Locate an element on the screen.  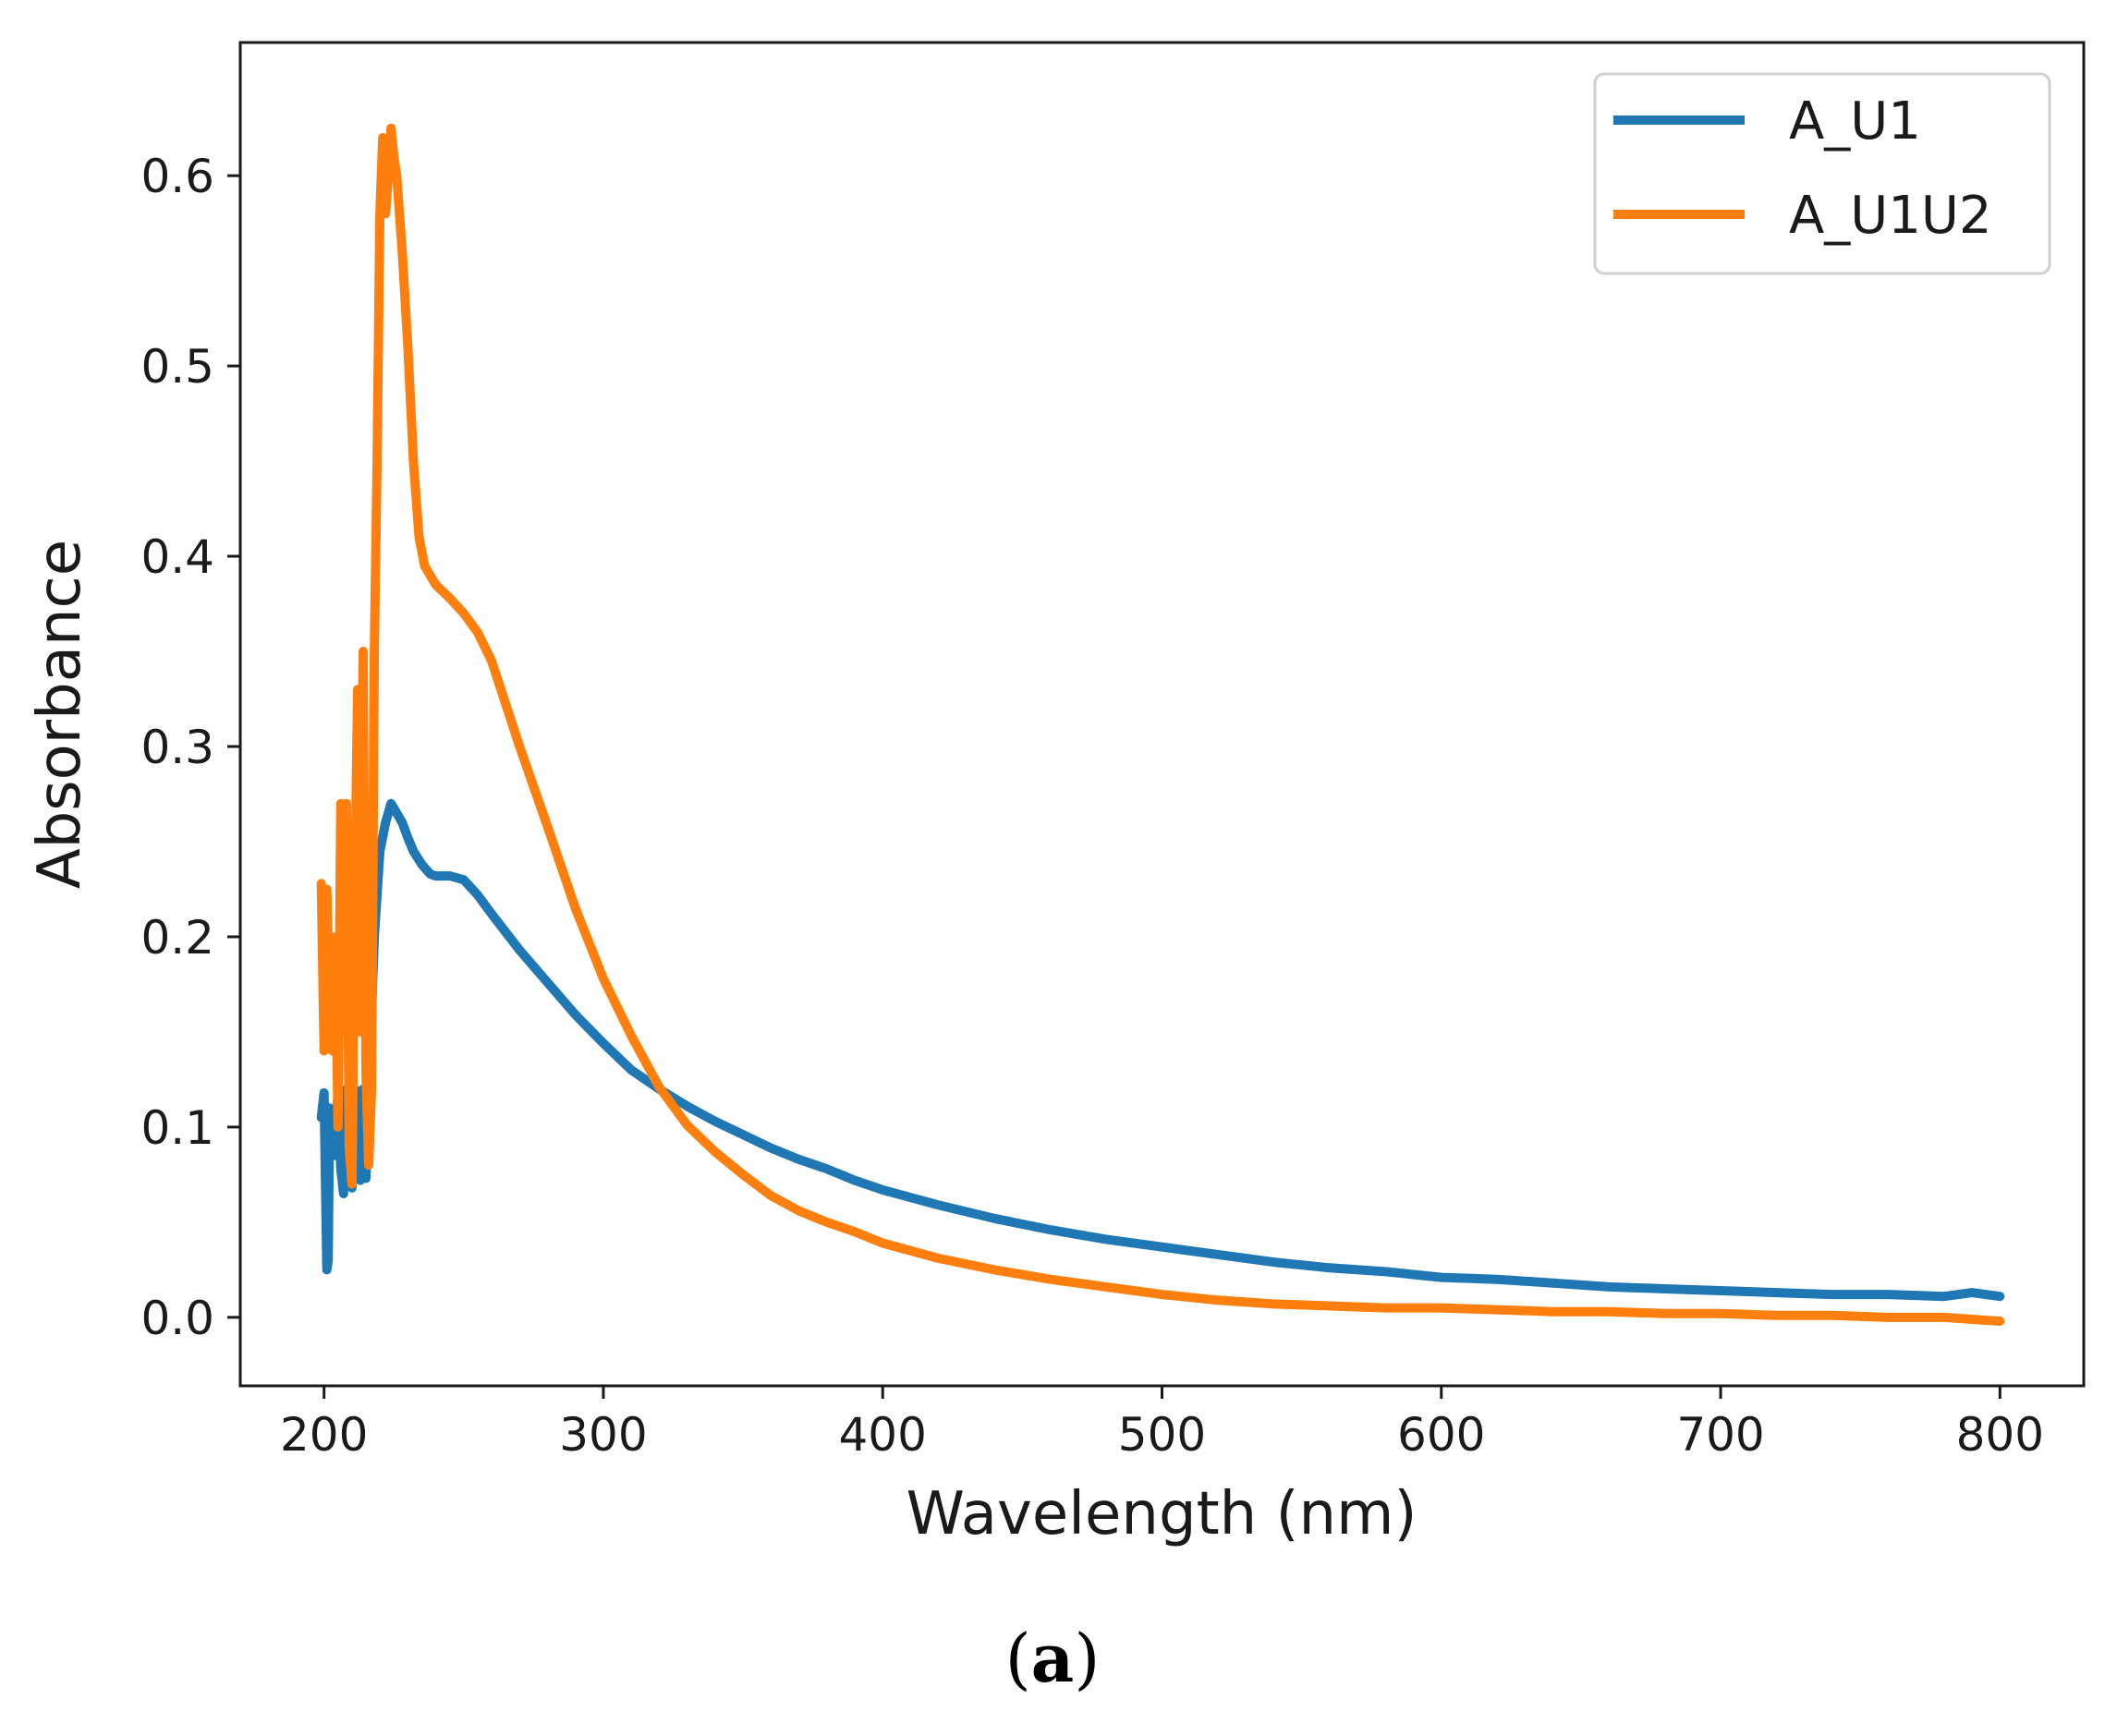
y-tick-label: 0.0 is located at coordinates (177, 1319).